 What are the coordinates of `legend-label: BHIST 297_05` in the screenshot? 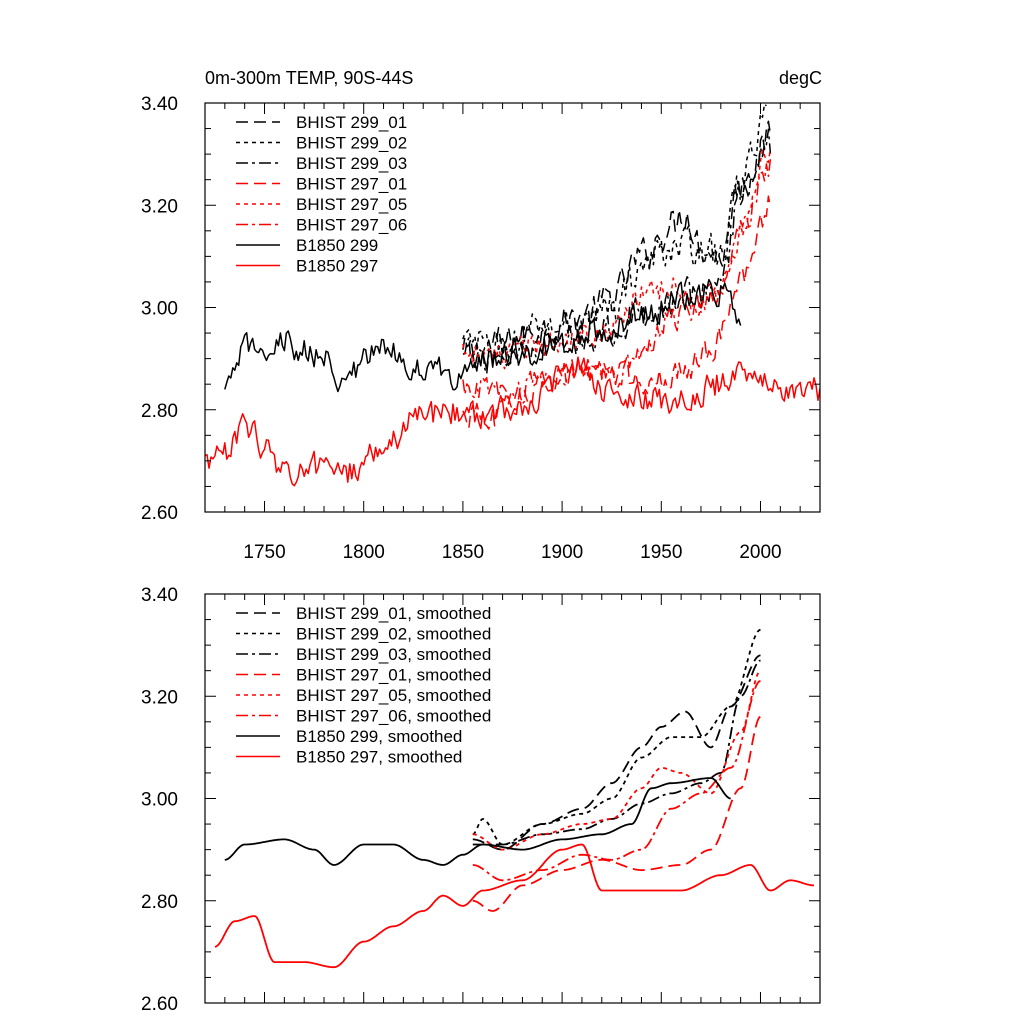 It's located at (351, 204).